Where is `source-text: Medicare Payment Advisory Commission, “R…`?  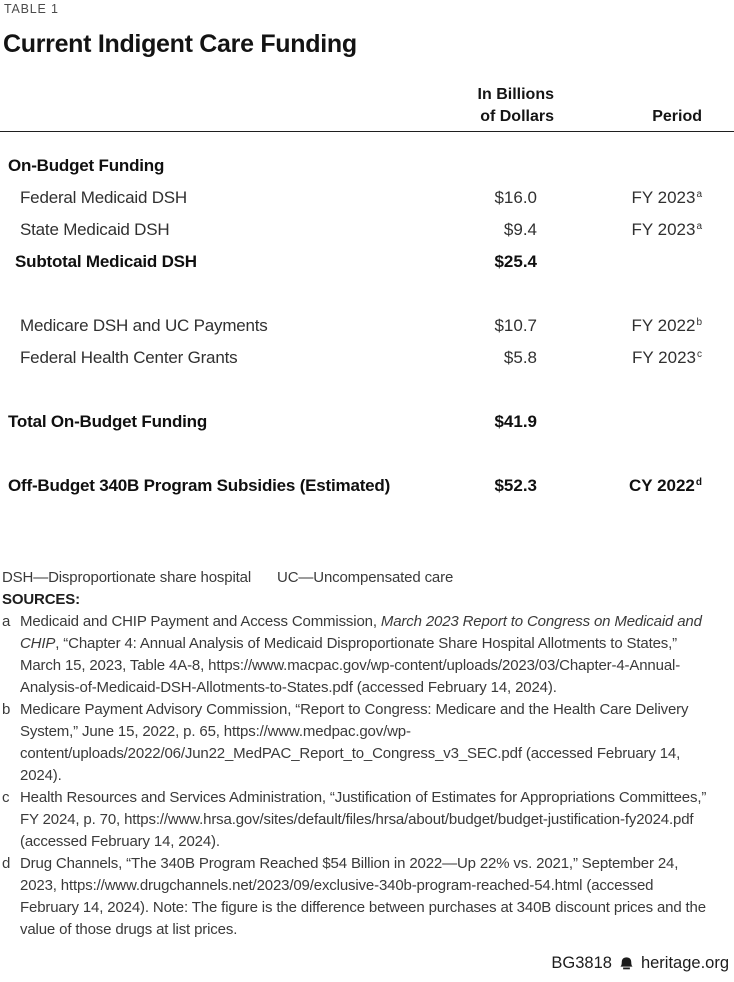 source-text: Medicare Payment Advisory Commission, “R… is located at coordinates (354, 742).